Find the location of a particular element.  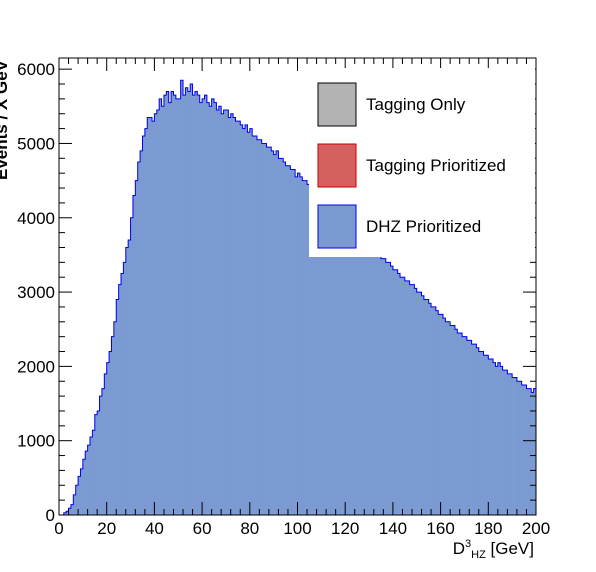

x-tick-label: 140 is located at coordinates (393, 528).